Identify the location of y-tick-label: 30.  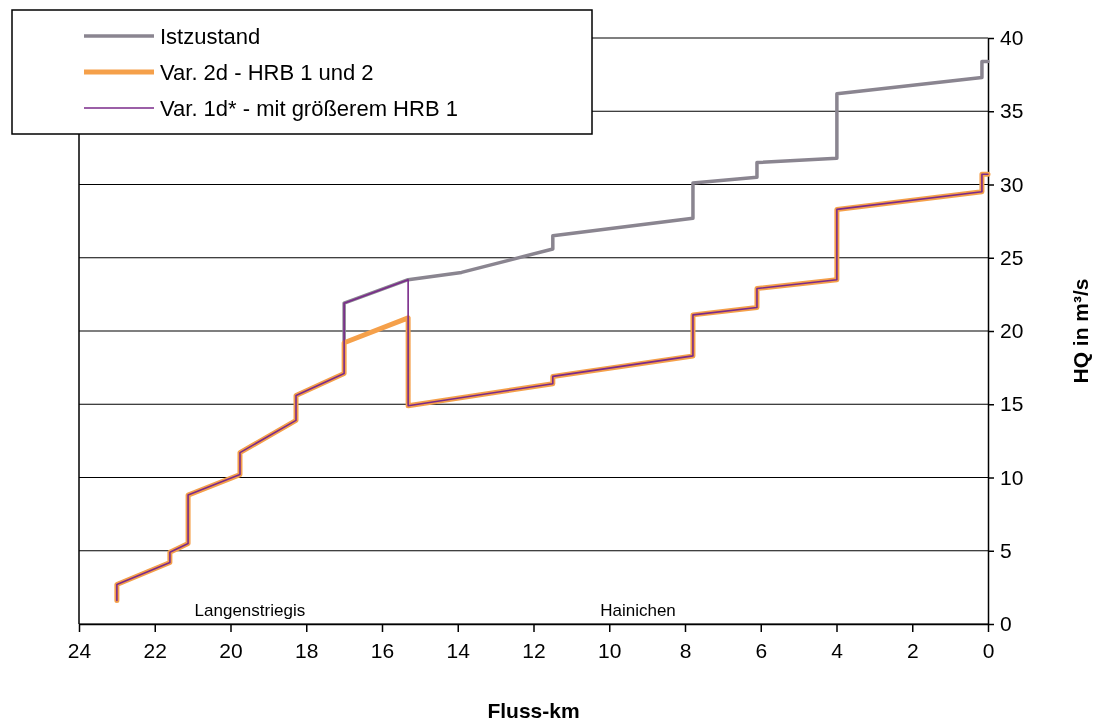
(1012, 184).